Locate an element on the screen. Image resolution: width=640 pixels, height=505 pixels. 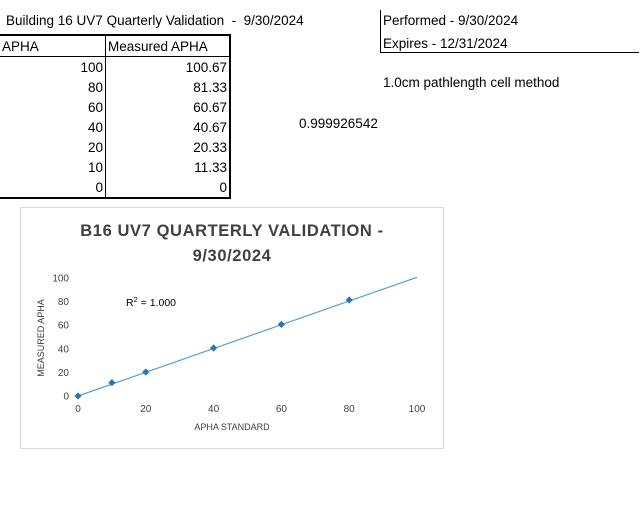
table-header-row: APHA Measured APHA is located at coordinates (115, 45).